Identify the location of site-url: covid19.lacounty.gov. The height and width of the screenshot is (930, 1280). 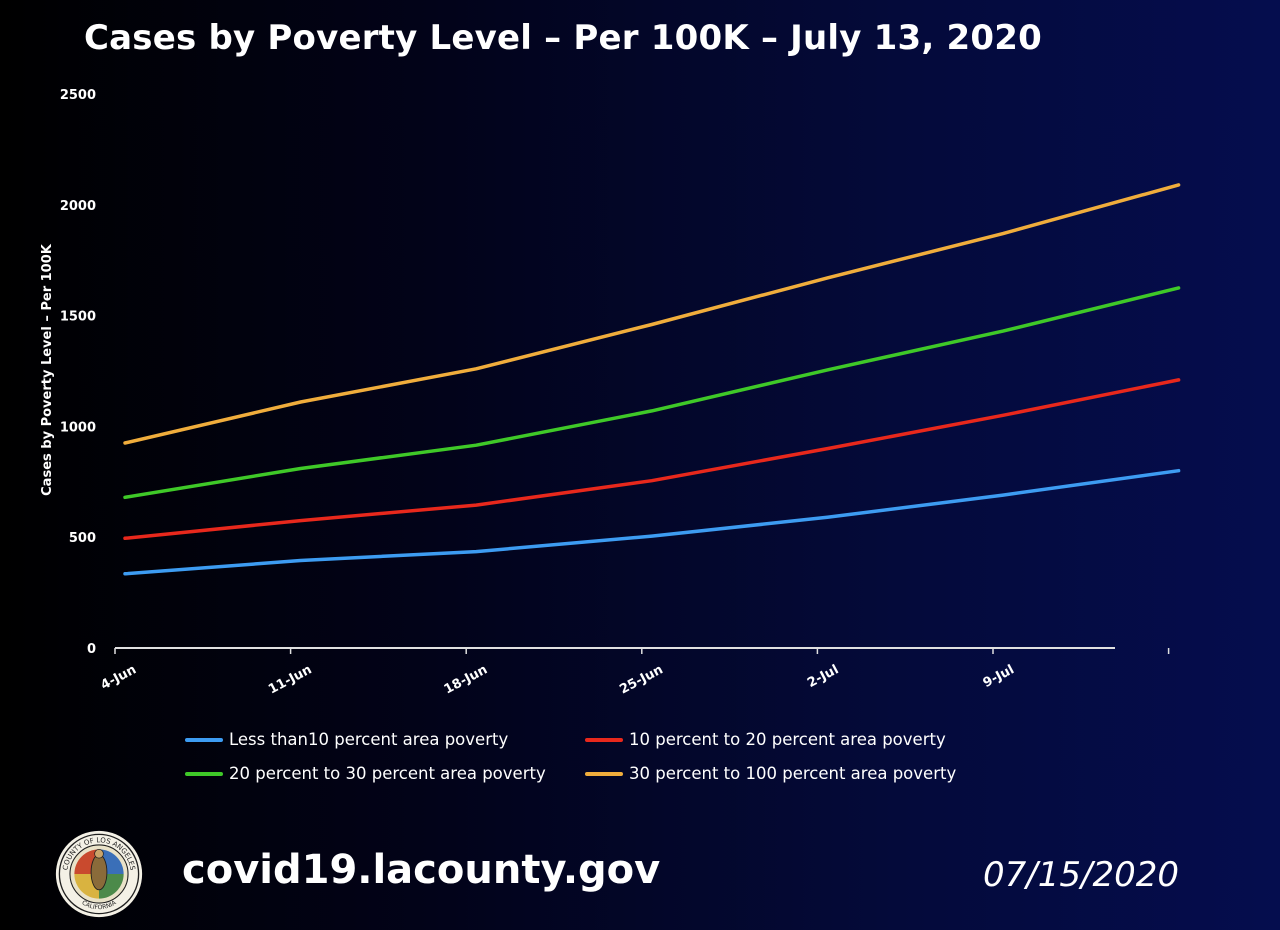
(421, 870).